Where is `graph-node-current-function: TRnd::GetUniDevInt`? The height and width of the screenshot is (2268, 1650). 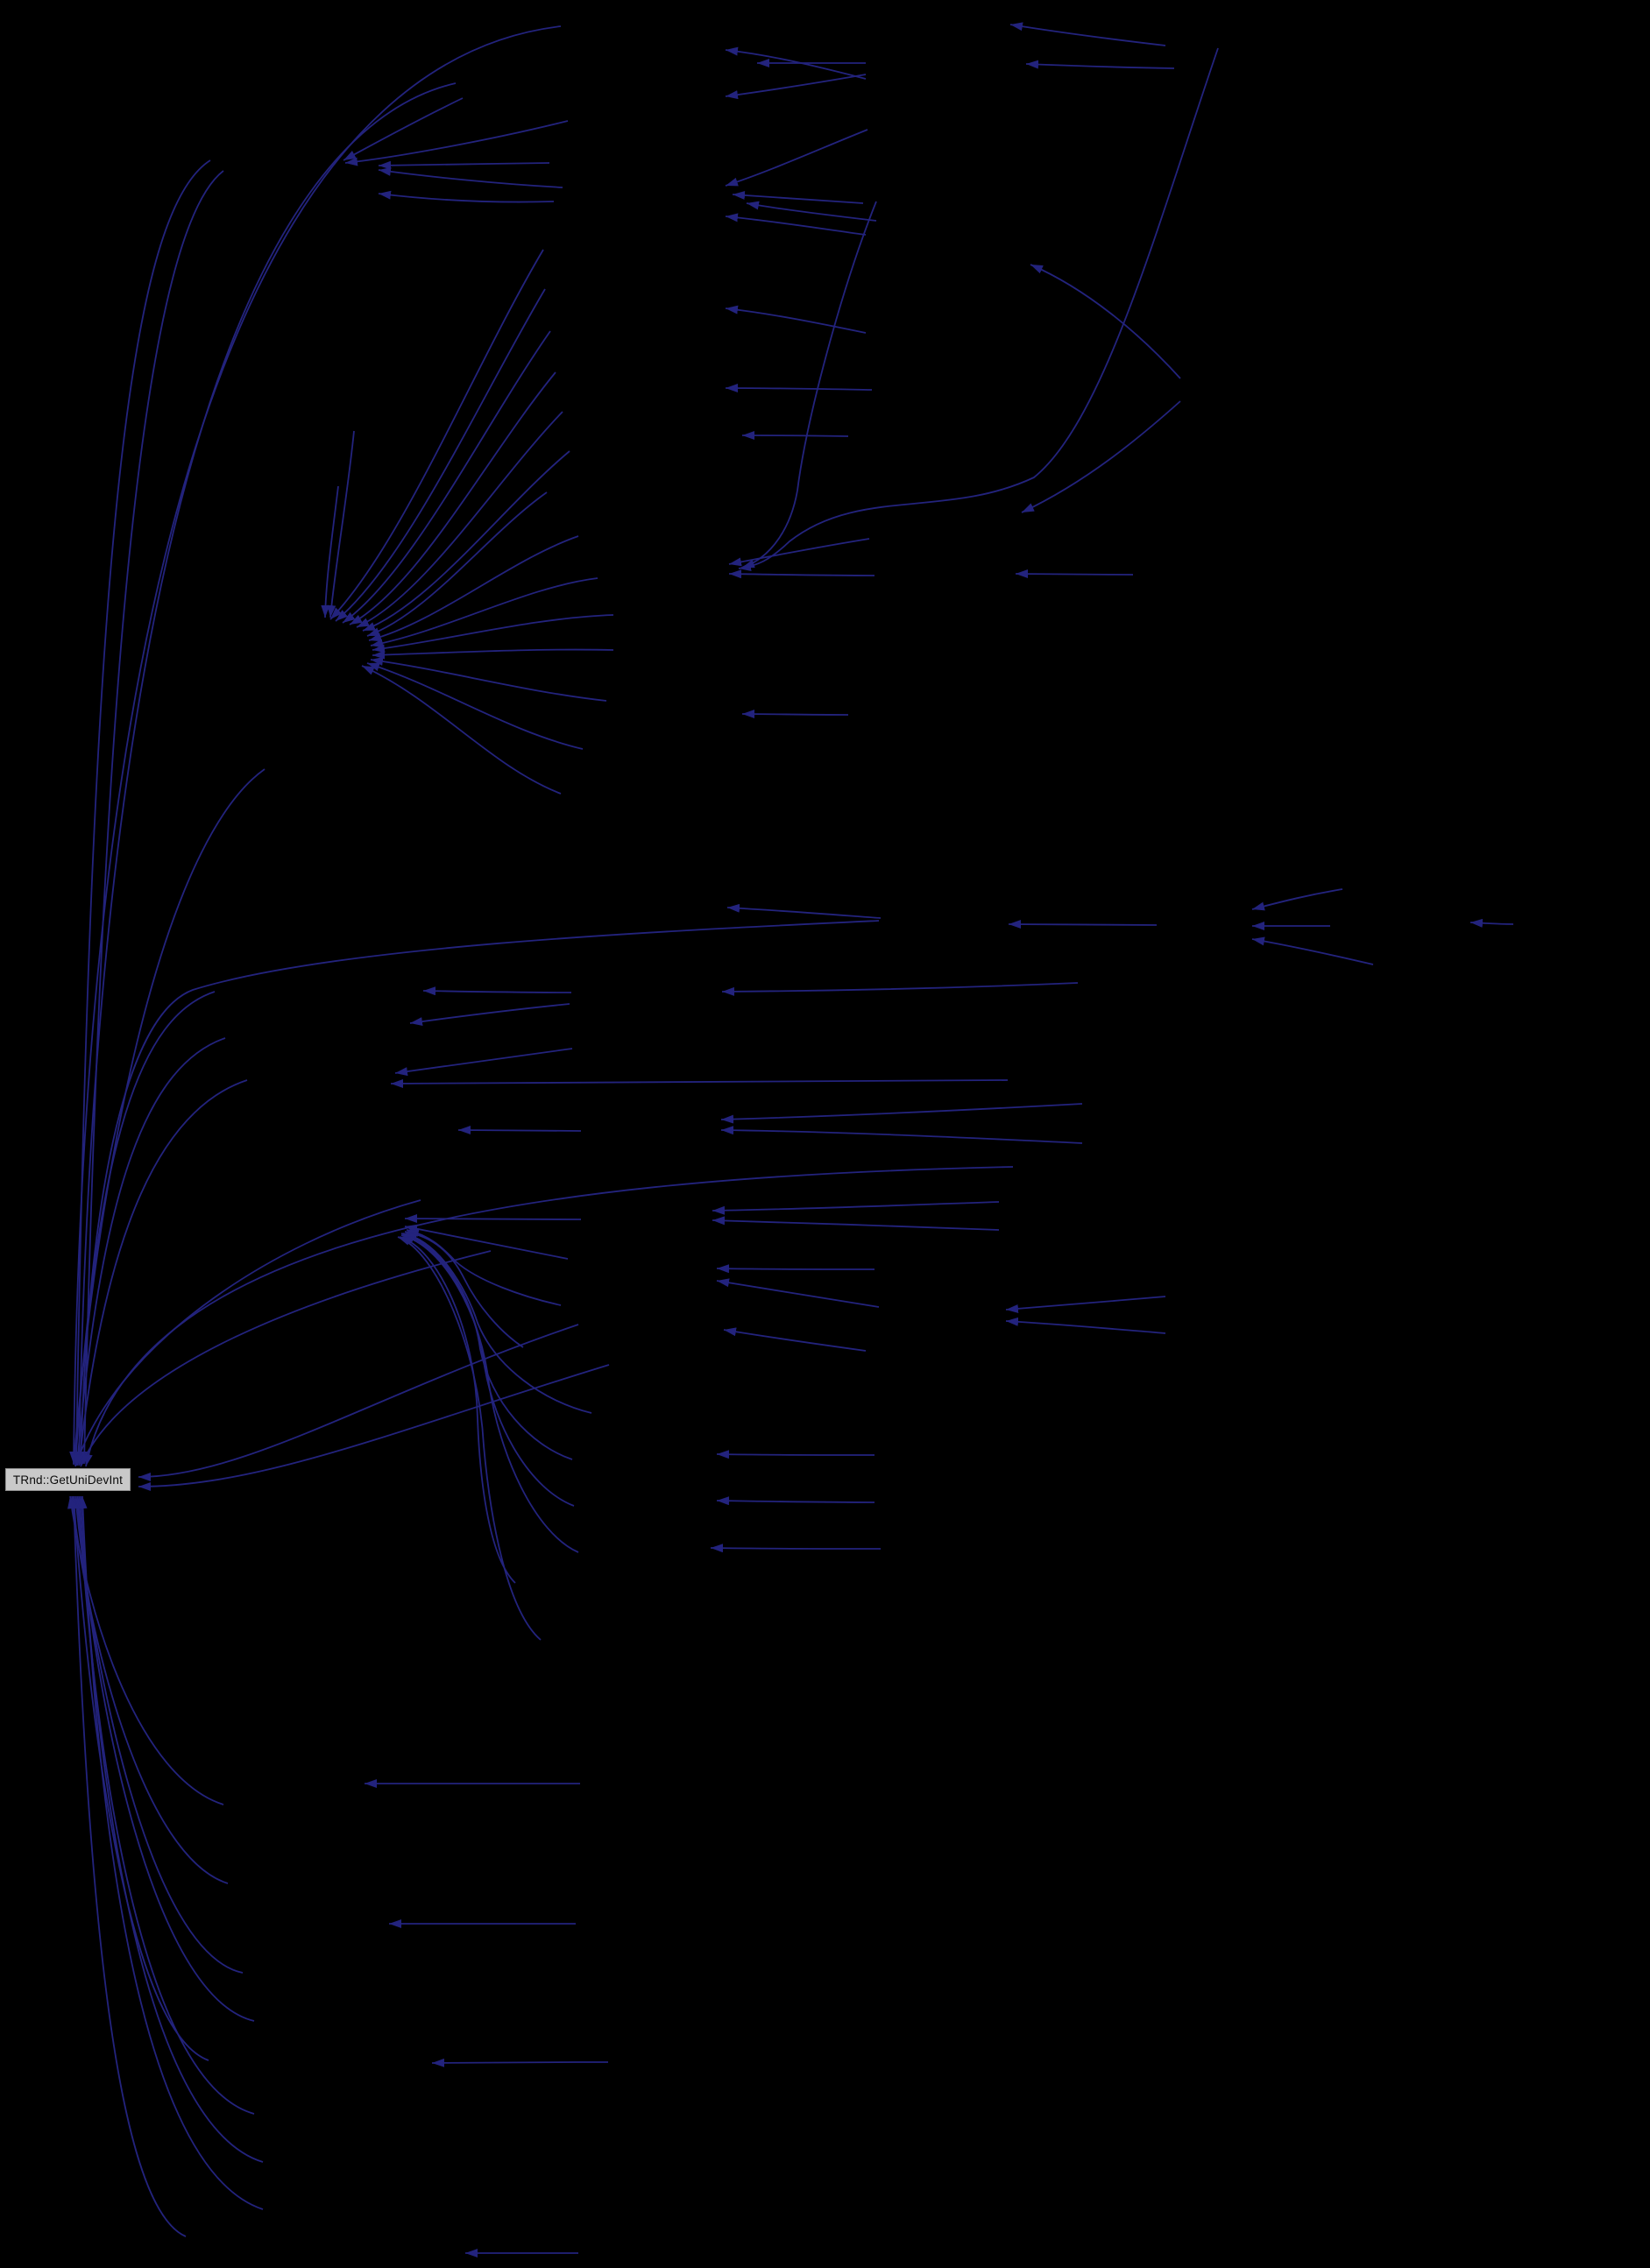
graph-node-current-function: TRnd::GetUniDevInt is located at coordinates (68, 1479).